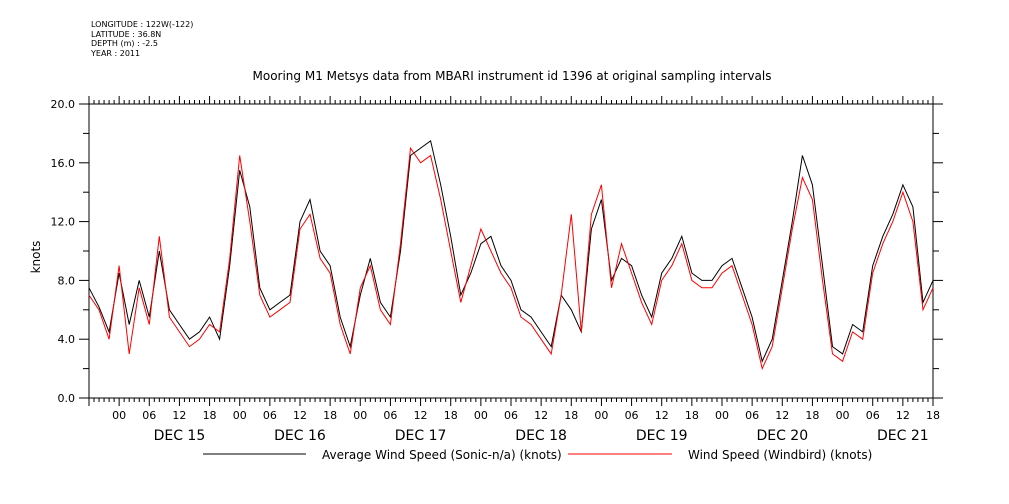 The image size is (1009, 504). I want to click on y-tick-label: 4.0, so click(67, 339).